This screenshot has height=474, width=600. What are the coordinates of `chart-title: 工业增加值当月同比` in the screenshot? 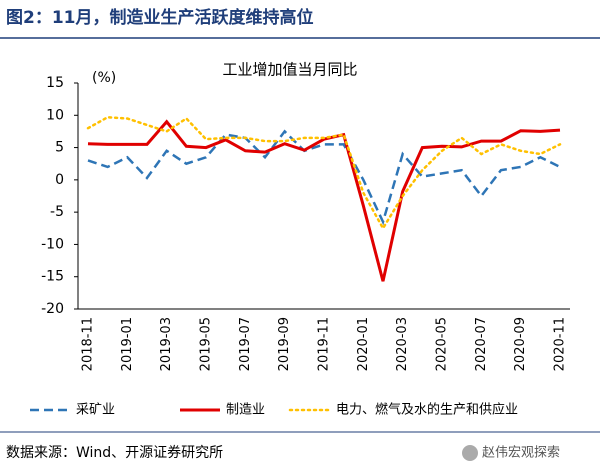 It's located at (289, 70).